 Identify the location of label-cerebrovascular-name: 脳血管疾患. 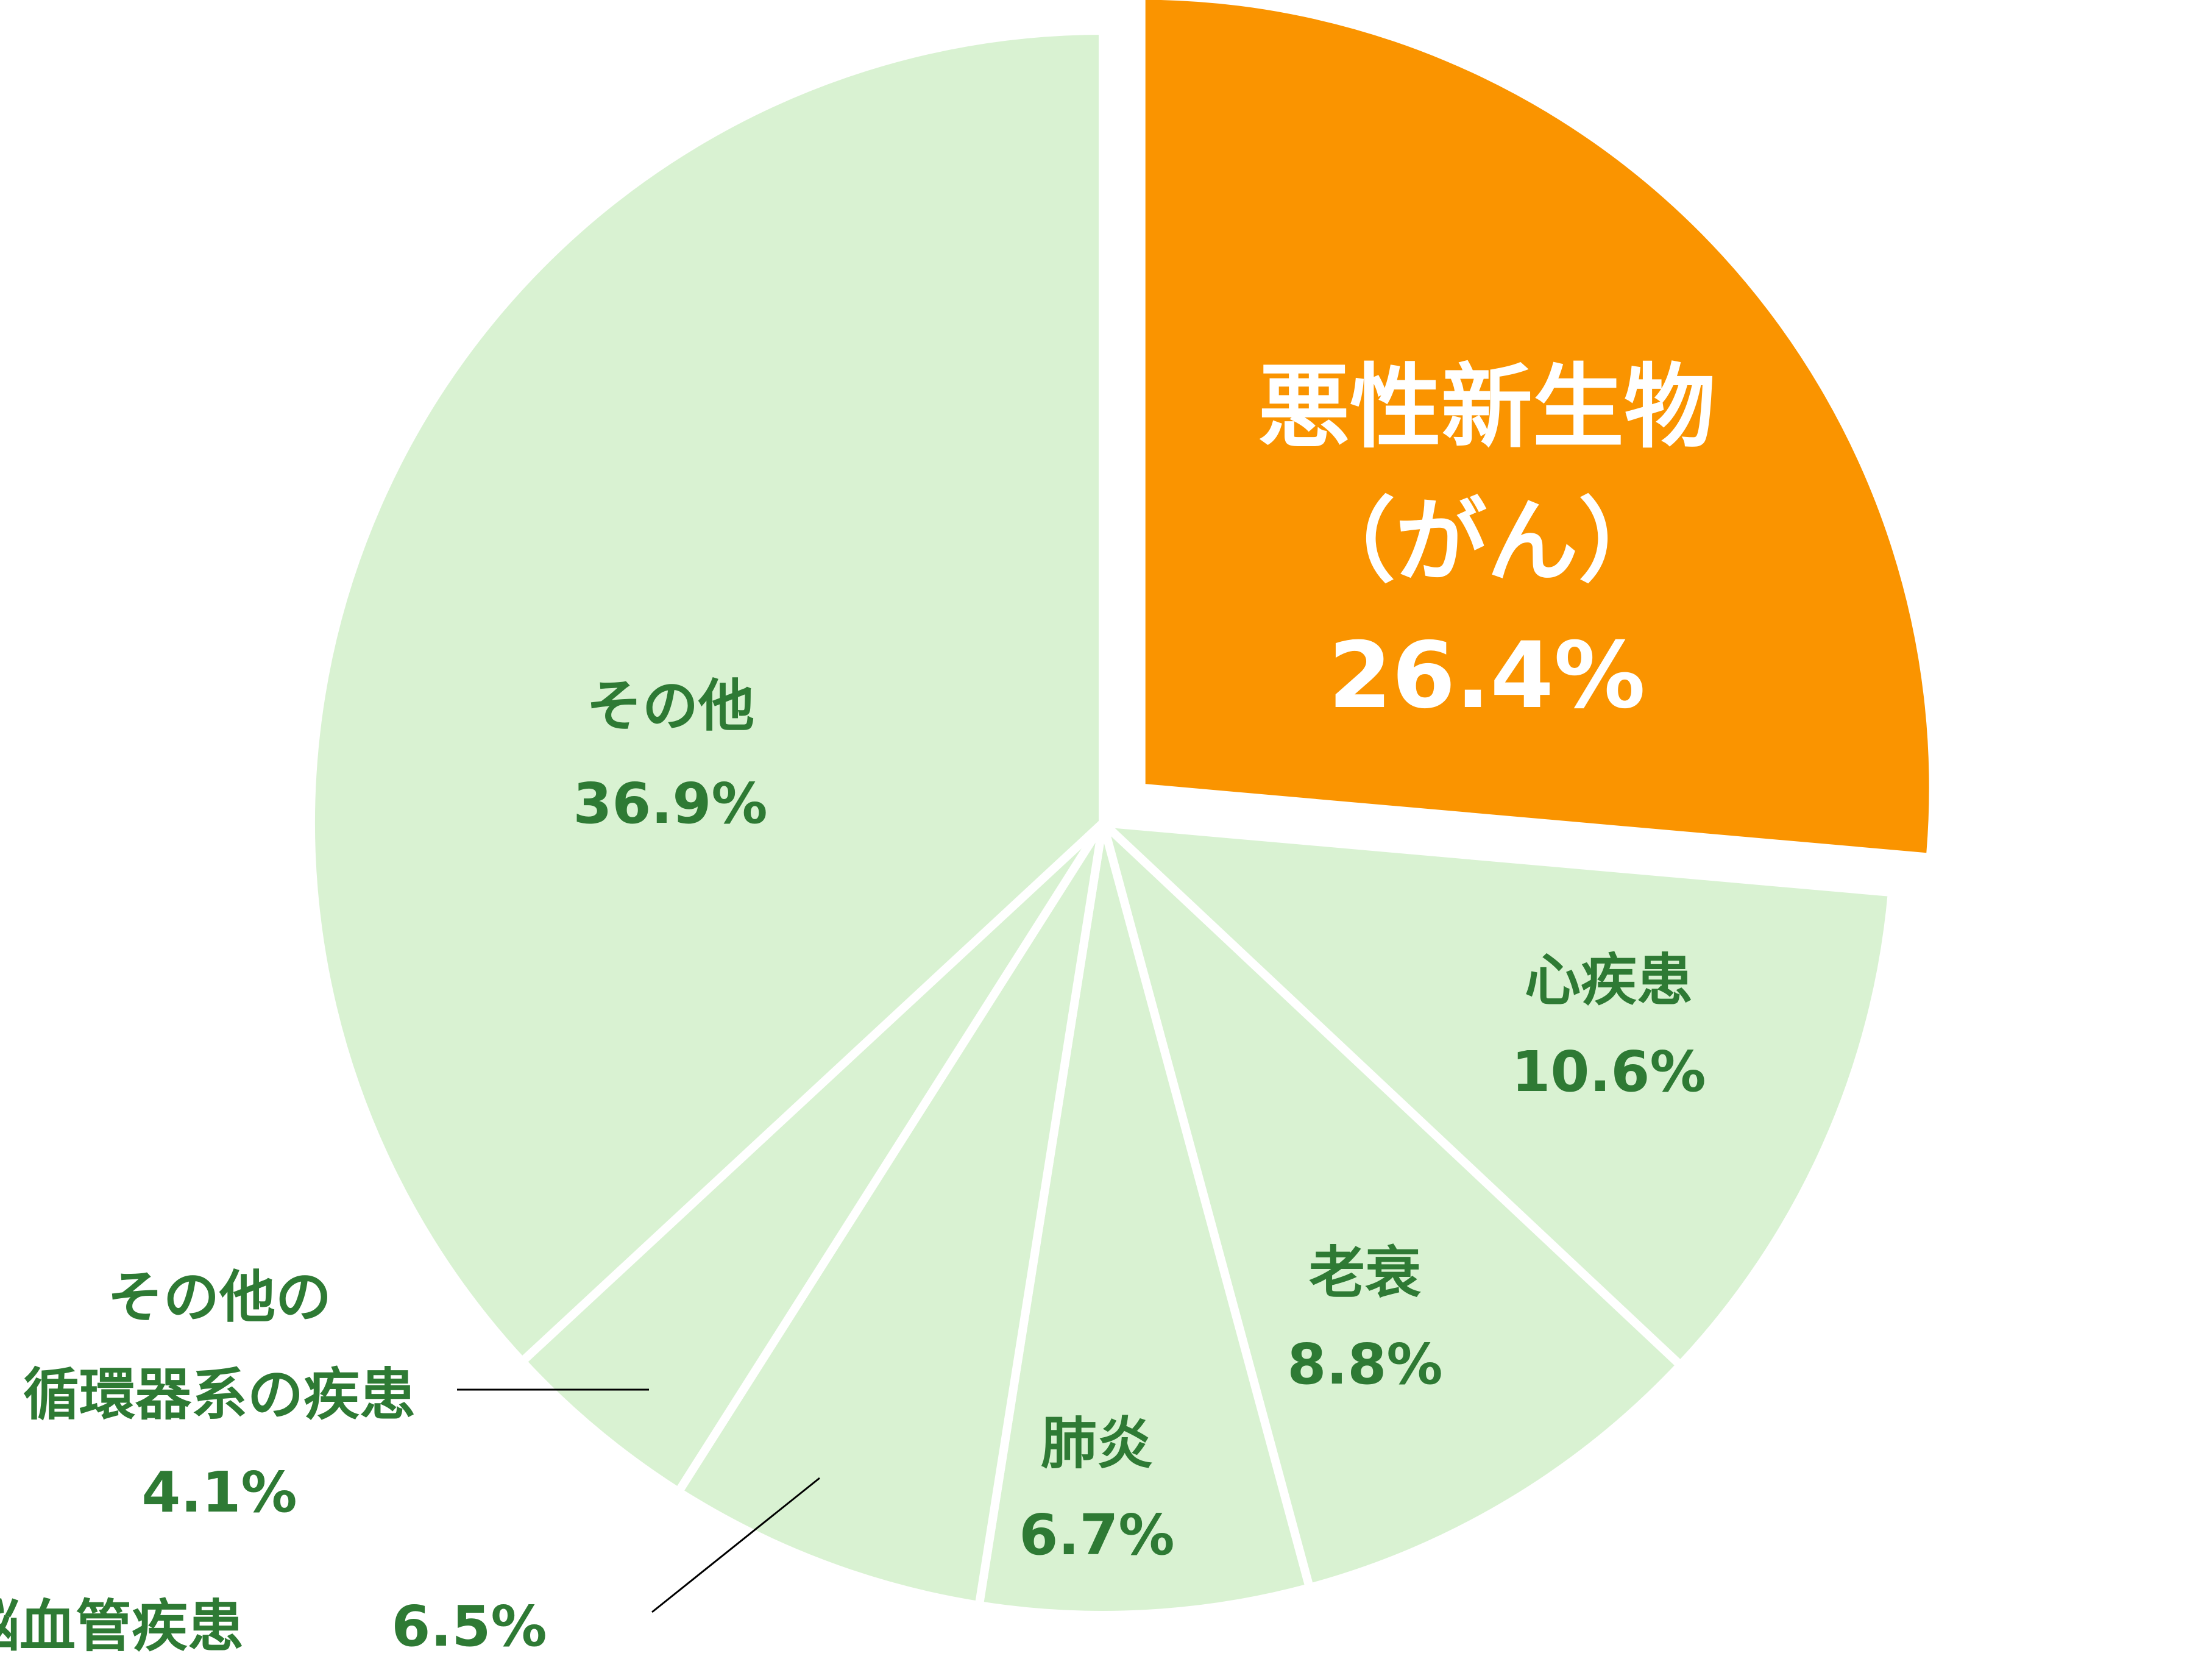
(122, 1625).